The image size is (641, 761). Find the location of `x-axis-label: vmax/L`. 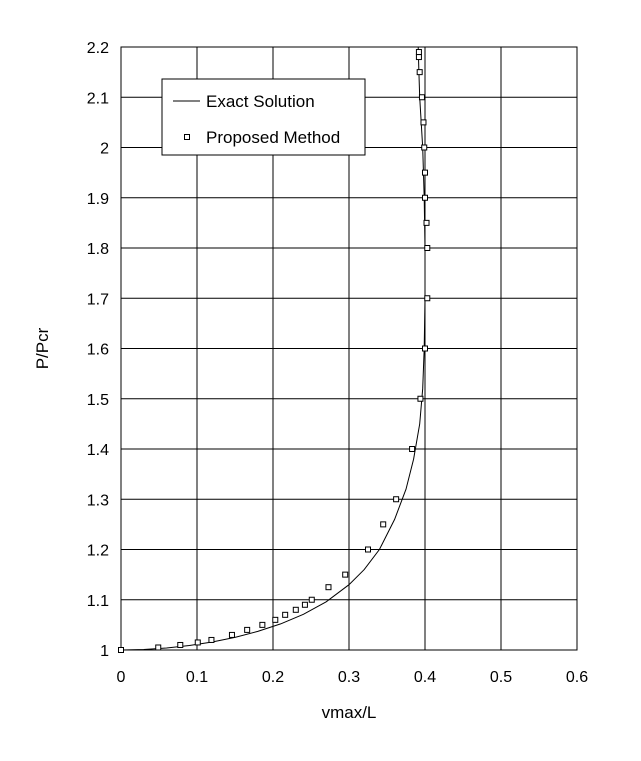

x-axis-label: vmax/L is located at coordinates (349, 712).